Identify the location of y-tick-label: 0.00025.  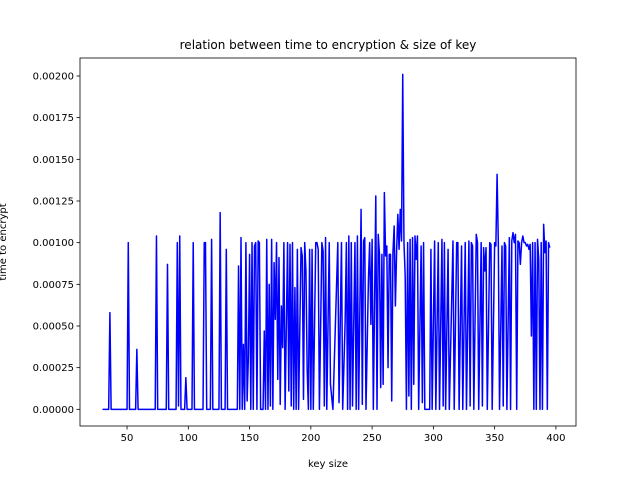
(53, 368).